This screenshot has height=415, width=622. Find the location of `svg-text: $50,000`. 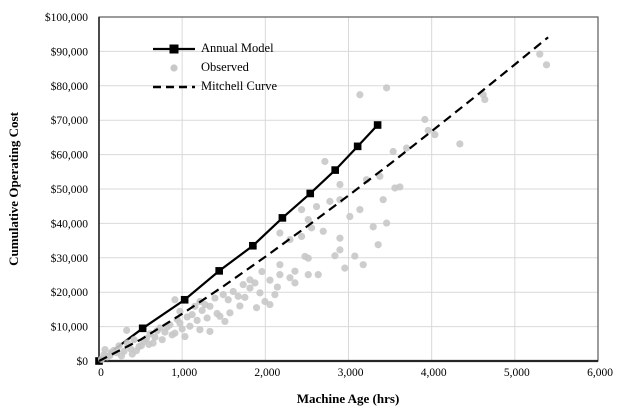

svg-text: $50,000 is located at coordinates (70, 189).